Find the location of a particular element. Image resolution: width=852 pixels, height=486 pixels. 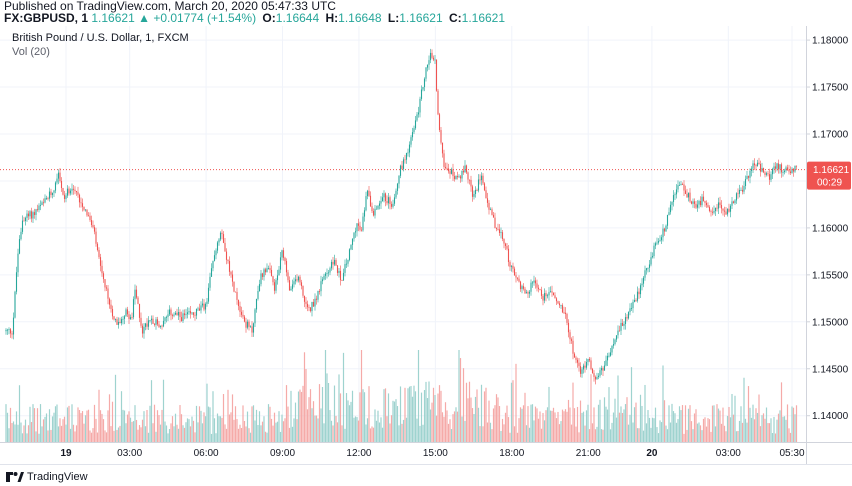

price-tick-label-7: 1.14500 is located at coordinates (830, 369).